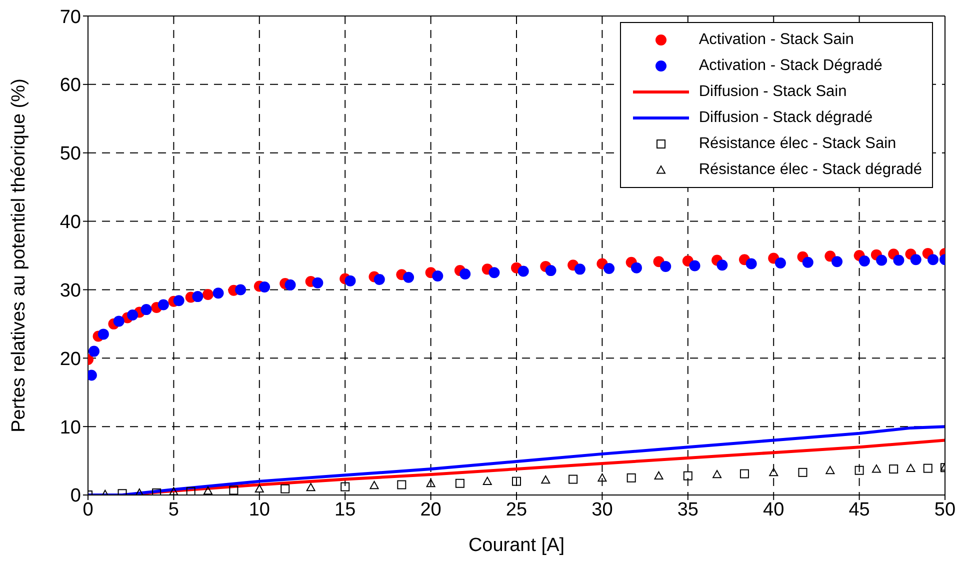  What do you see at coordinates (785, 118) in the screenshot?
I see `legend-label: Diffusion - Stack dégradé` at bounding box center [785, 118].